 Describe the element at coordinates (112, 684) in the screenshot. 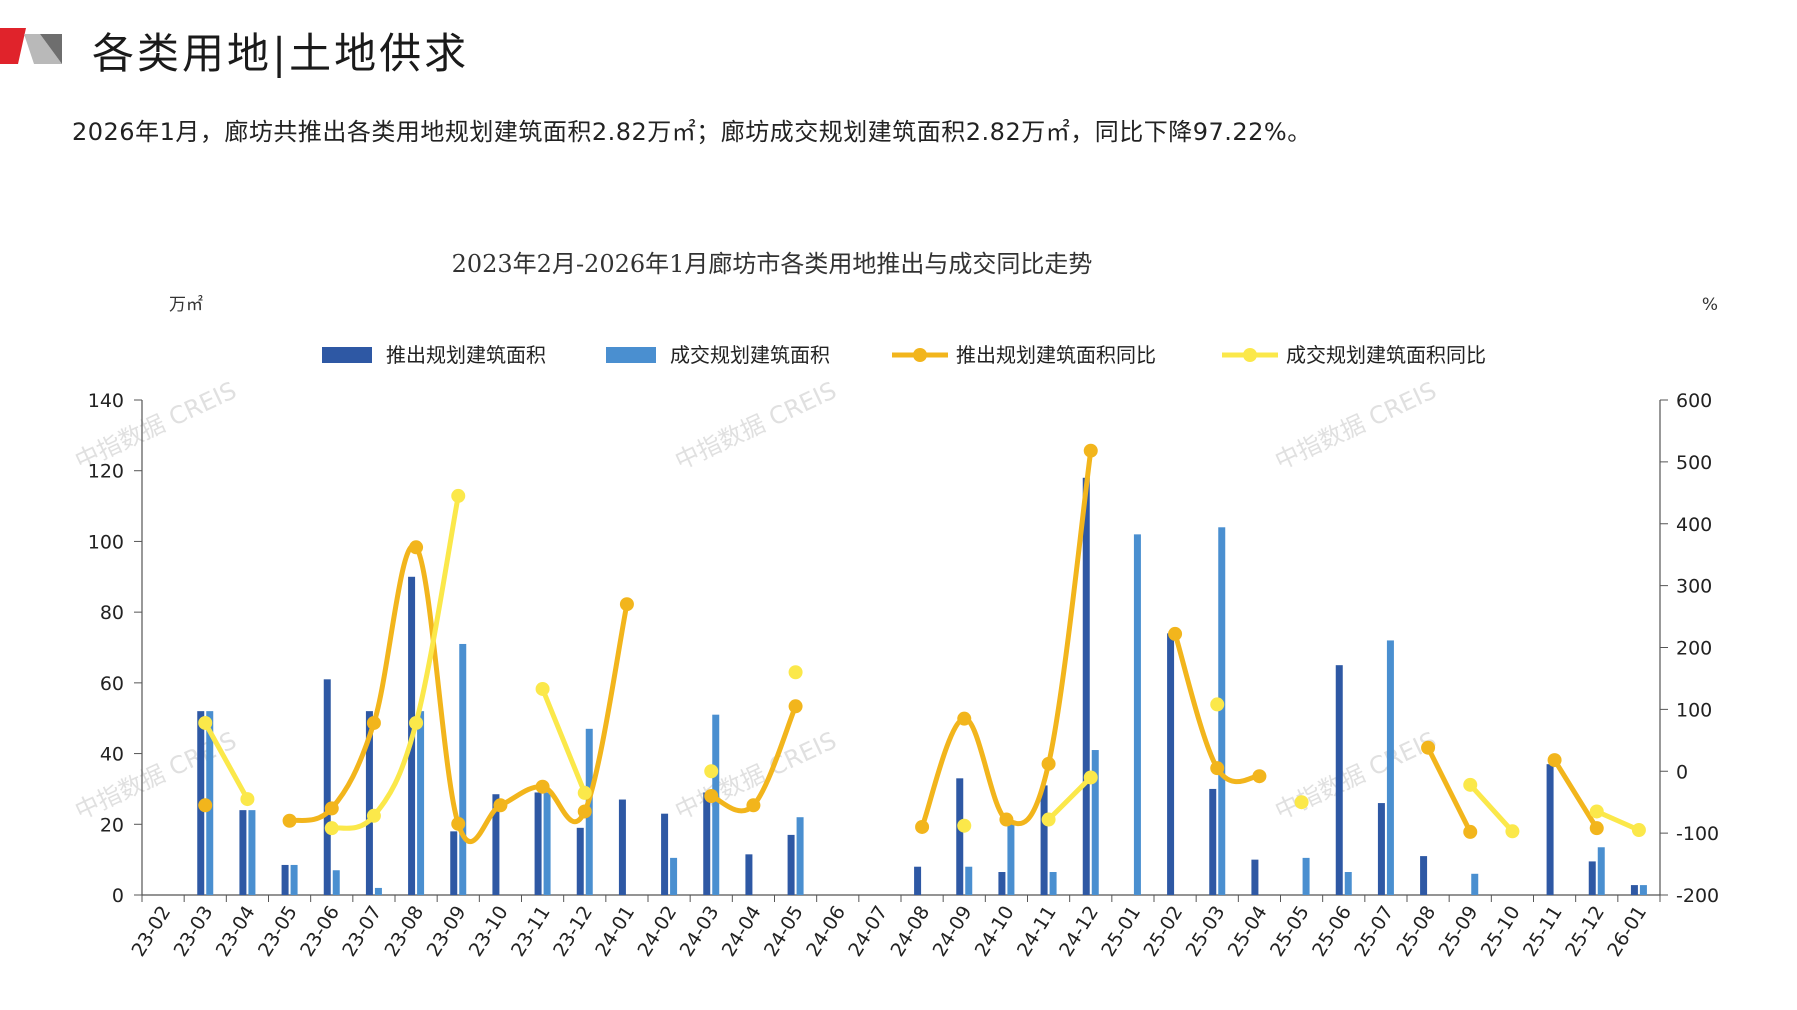

I see `y-left-tick-label: 60` at that location.